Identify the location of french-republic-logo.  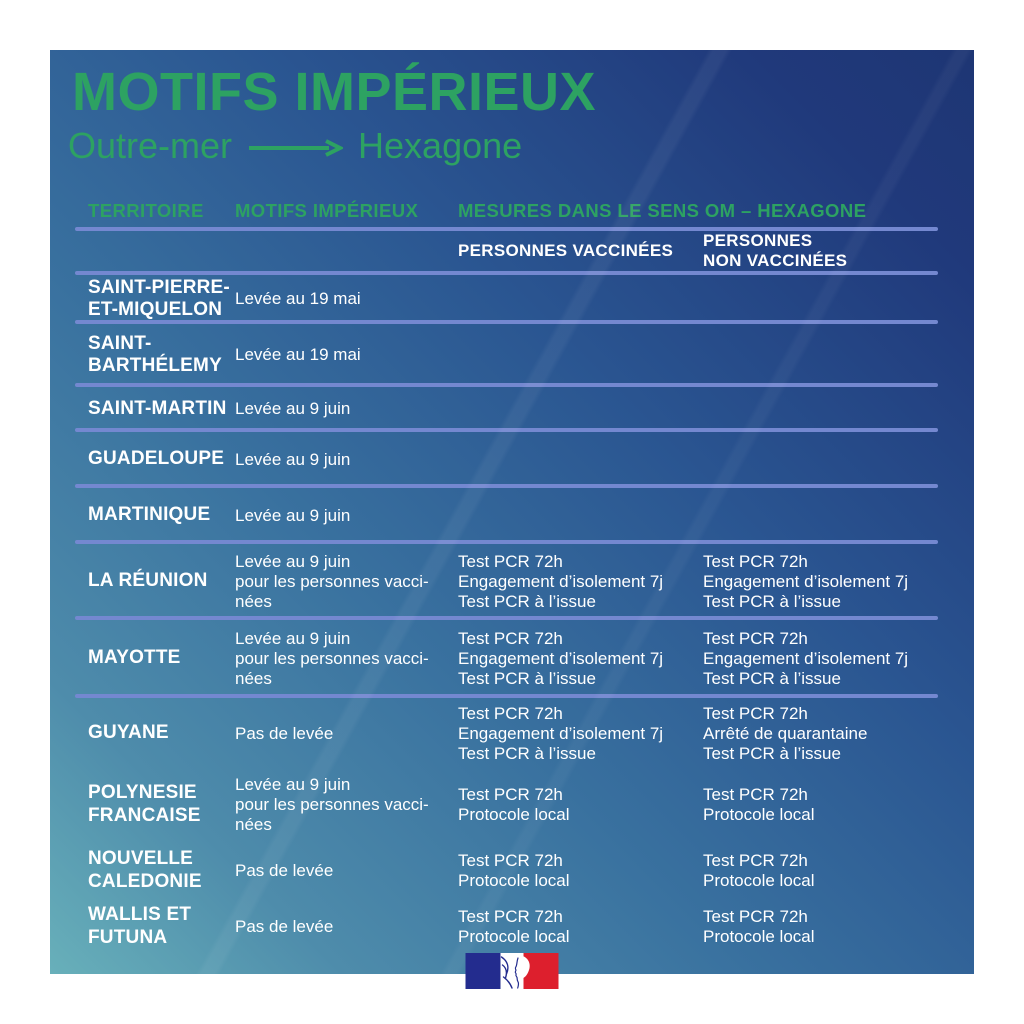
(512, 971).